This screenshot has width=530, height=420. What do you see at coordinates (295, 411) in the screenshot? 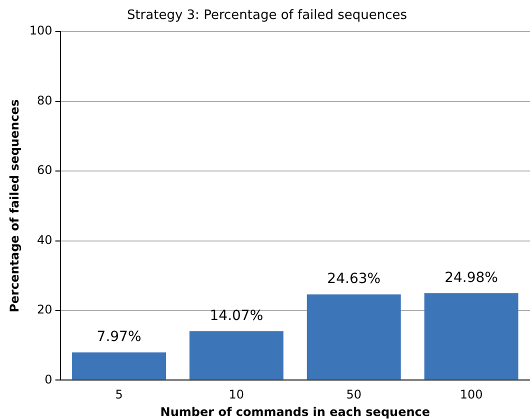
I see `x-axis-title: Number of commands in each sequence` at bounding box center [295, 411].